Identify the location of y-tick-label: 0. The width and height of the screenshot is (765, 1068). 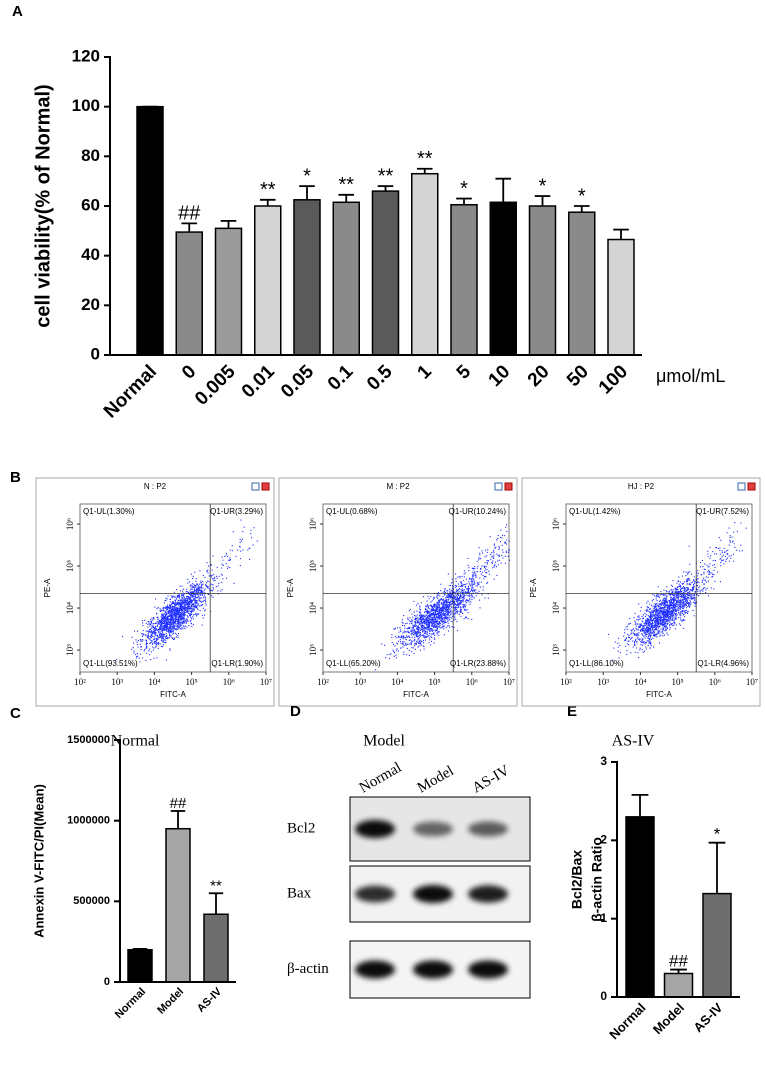
(603, 996).